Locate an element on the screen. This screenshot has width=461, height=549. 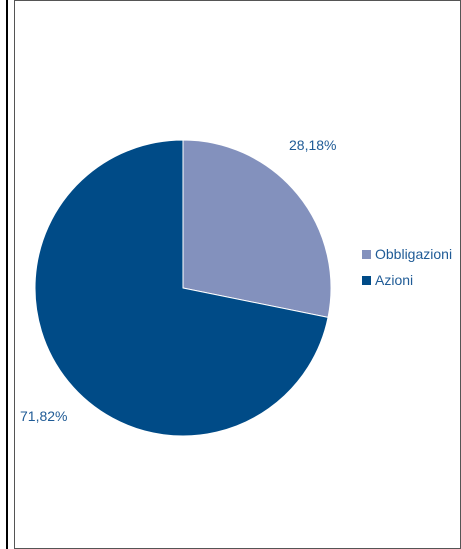
slice-label-obbligazioni: 28,18% is located at coordinates (312, 145).